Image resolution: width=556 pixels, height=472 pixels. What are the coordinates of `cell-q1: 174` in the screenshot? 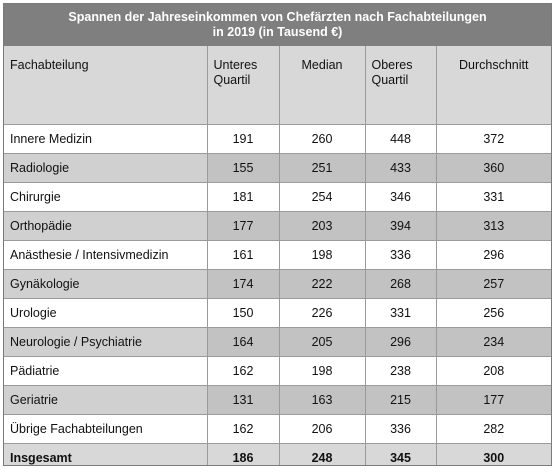 It's located at (243, 284).